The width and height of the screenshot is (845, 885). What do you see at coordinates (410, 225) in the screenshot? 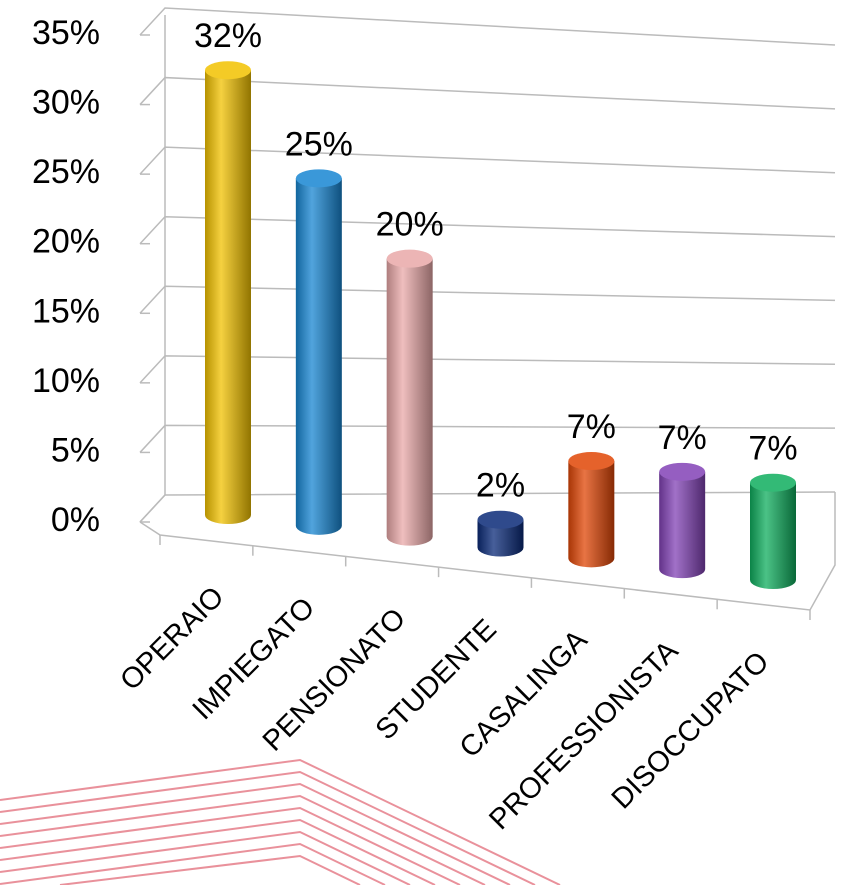
I see `value-label: 20%` at bounding box center [410, 225].